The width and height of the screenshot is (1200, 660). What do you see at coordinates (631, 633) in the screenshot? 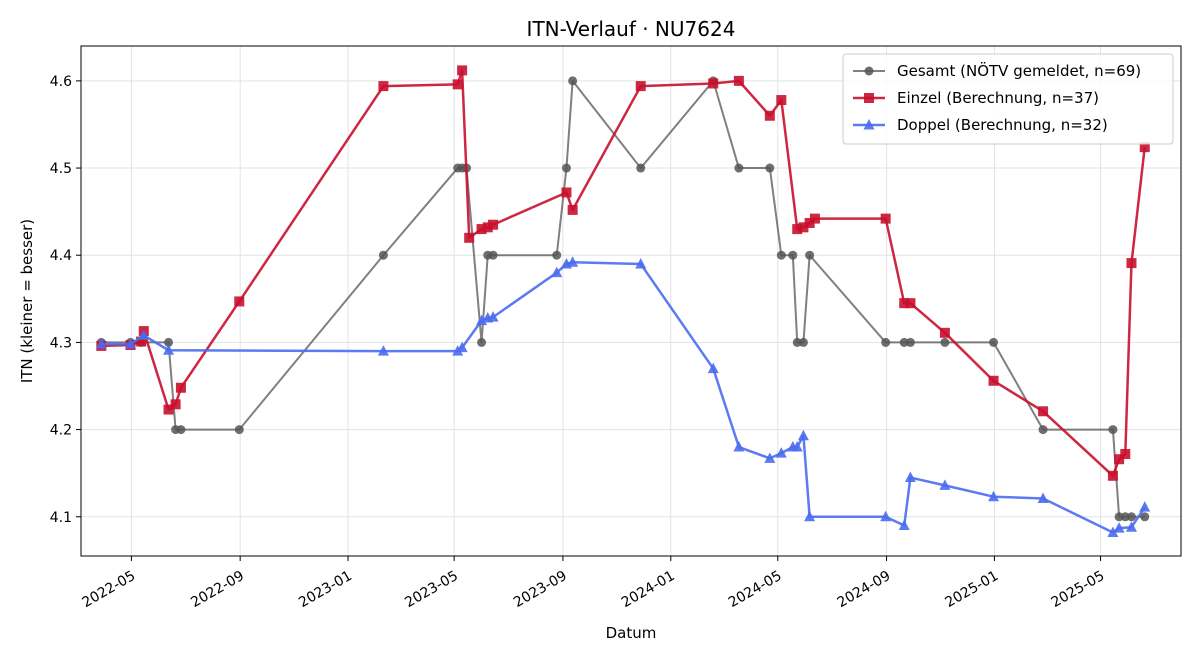
I see `x-axis-label: Datum` at bounding box center [631, 633].